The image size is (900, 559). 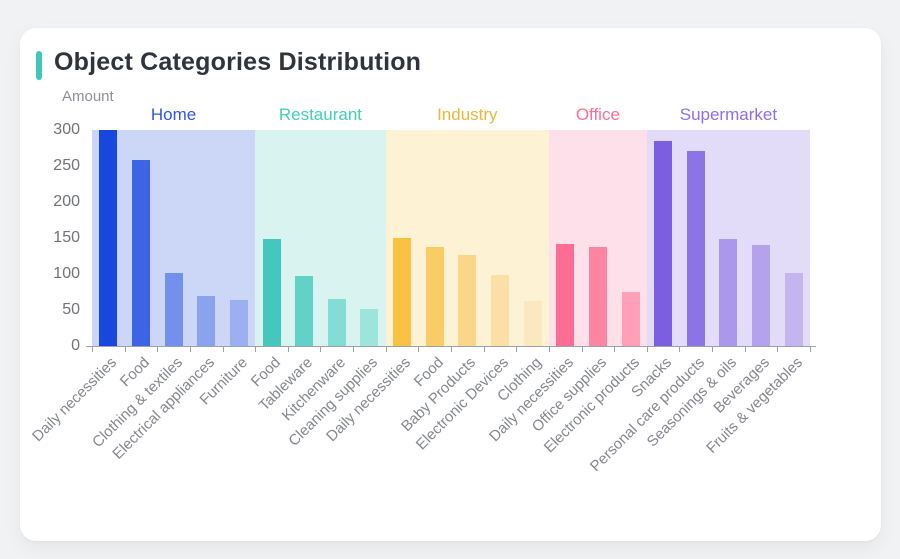 What do you see at coordinates (71, 309) in the screenshot?
I see `y-axis-tick-label: 50` at bounding box center [71, 309].